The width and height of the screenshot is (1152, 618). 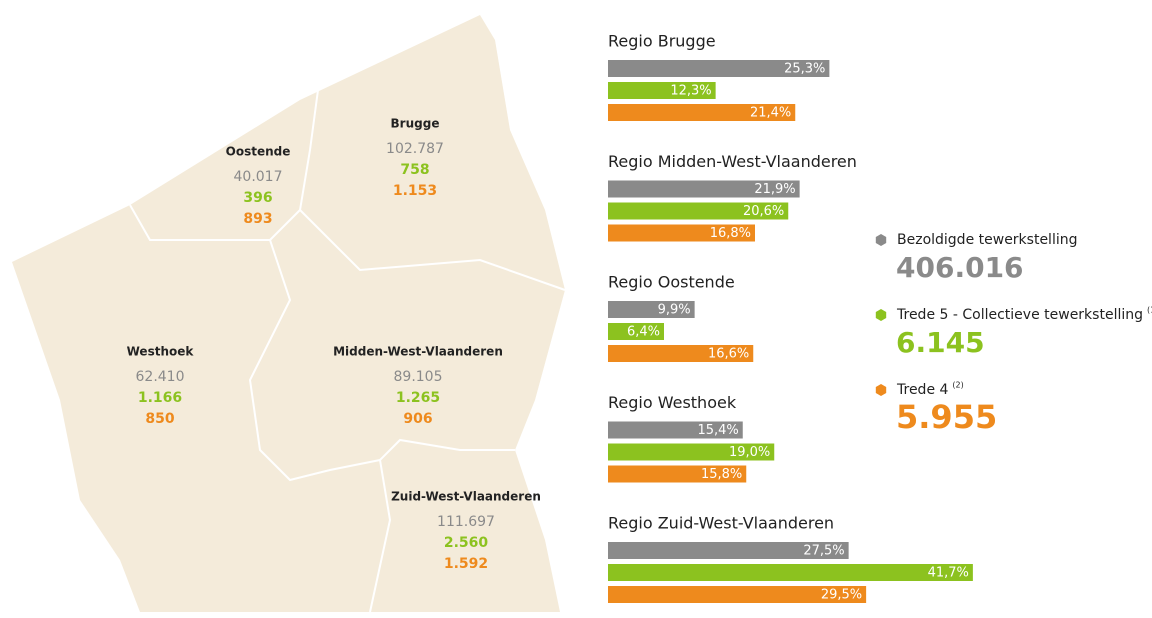 What do you see at coordinates (466, 522) in the screenshot?
I see `region-value: 111.697` at bounding box center [466, 522].